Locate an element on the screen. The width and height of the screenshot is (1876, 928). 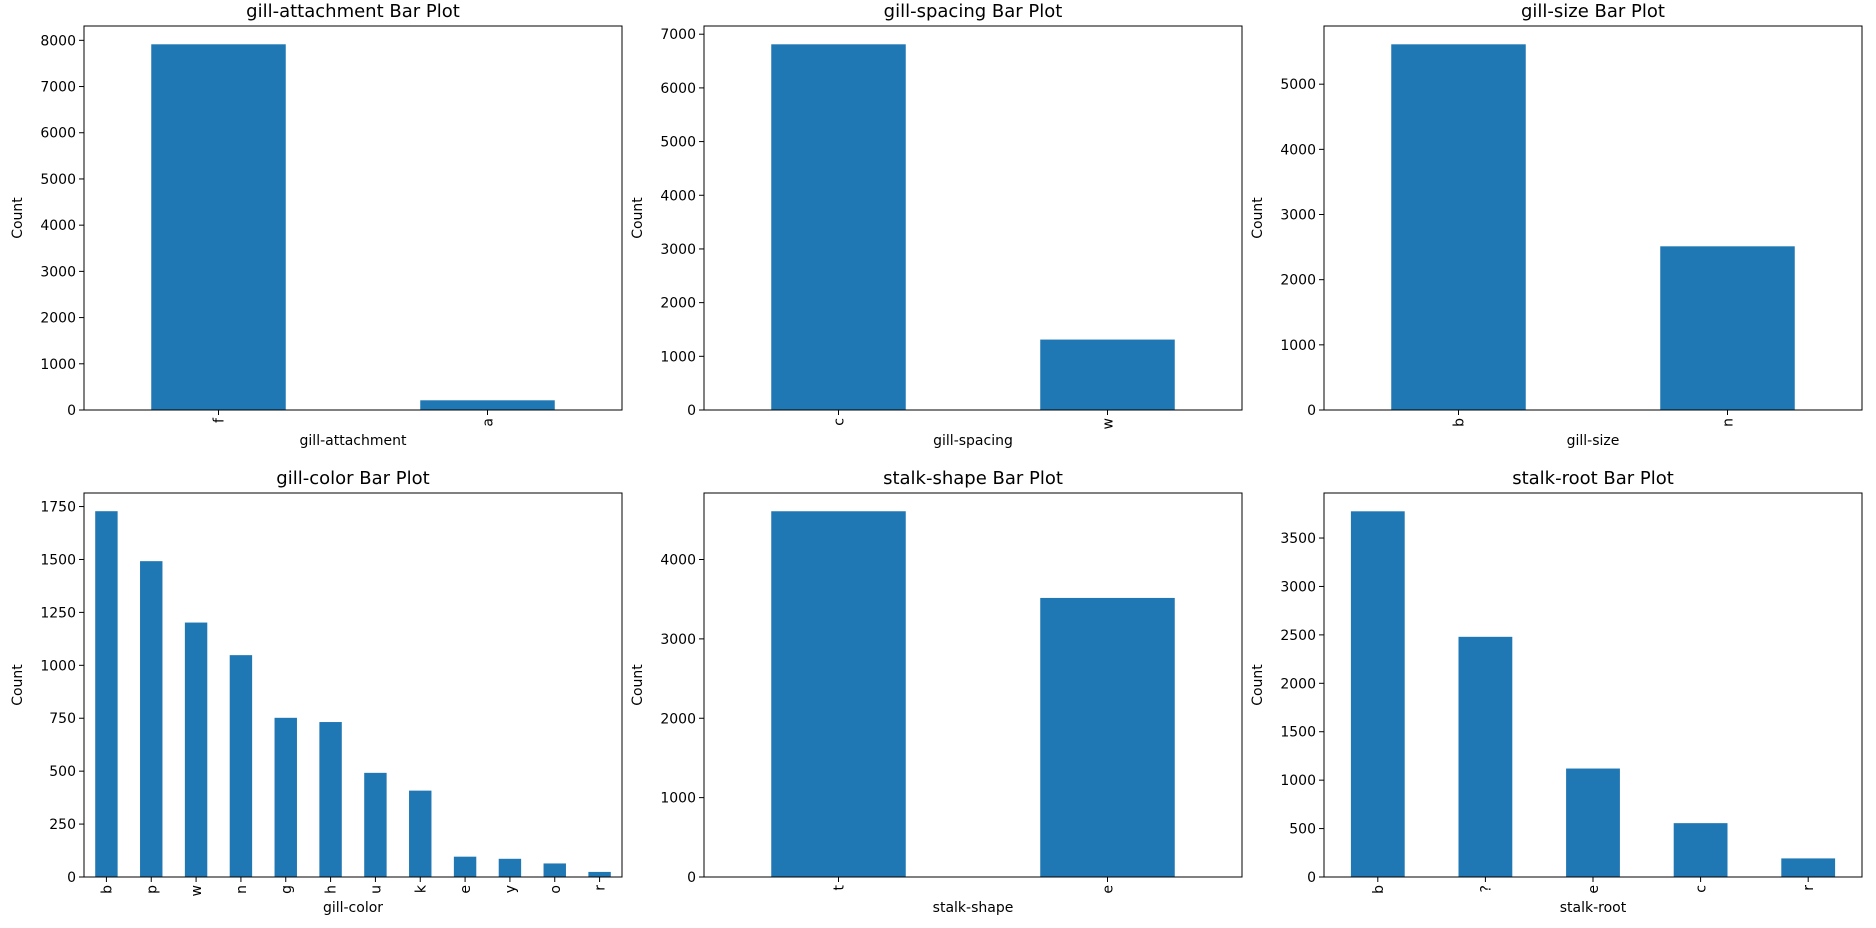
bar-f is located at coordinates (218, 227).